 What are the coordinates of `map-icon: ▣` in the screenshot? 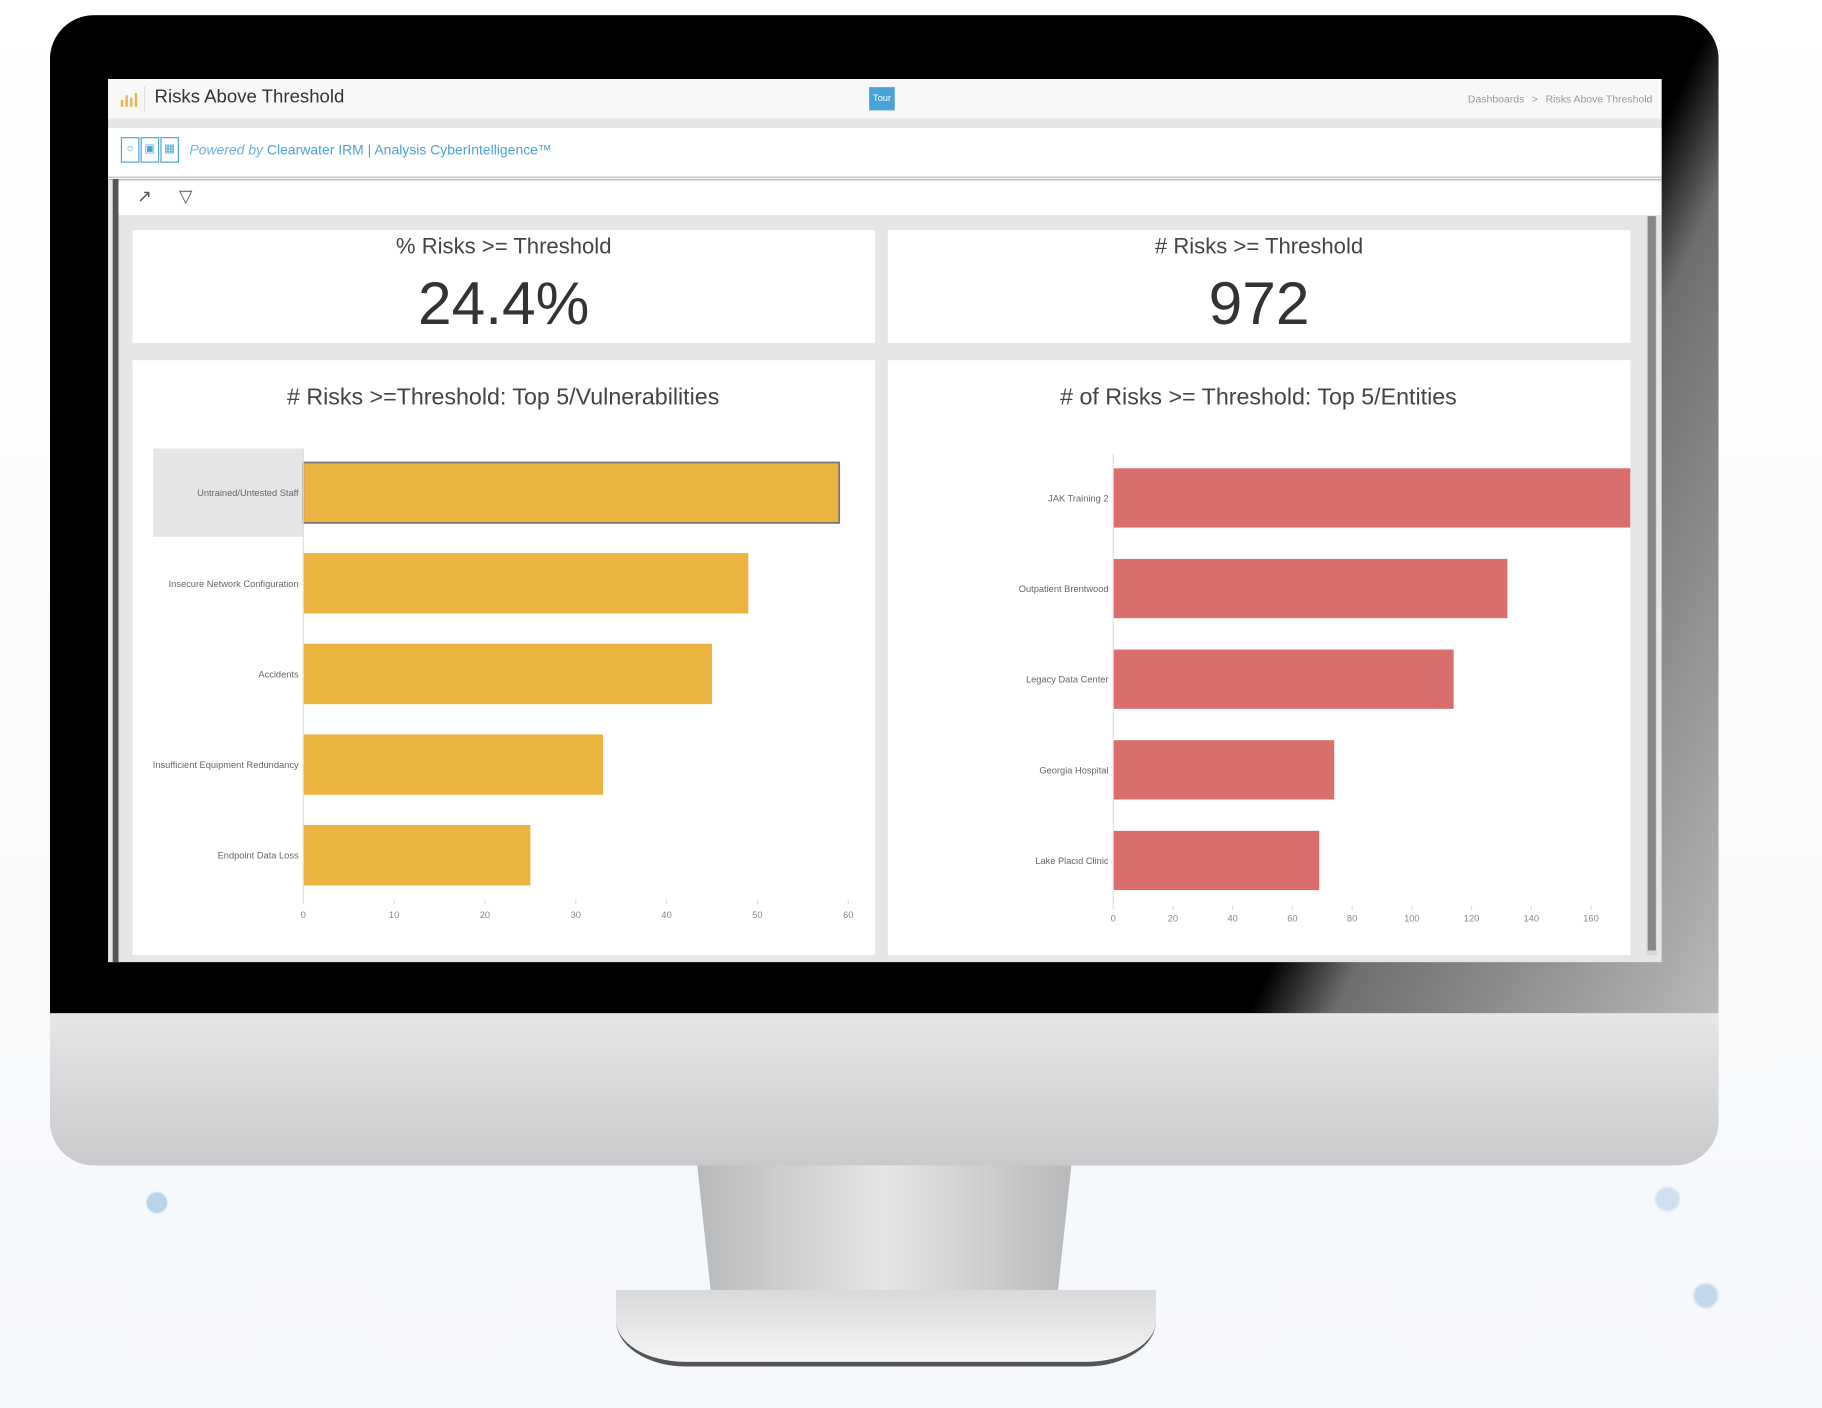 It's located at (150, 150).